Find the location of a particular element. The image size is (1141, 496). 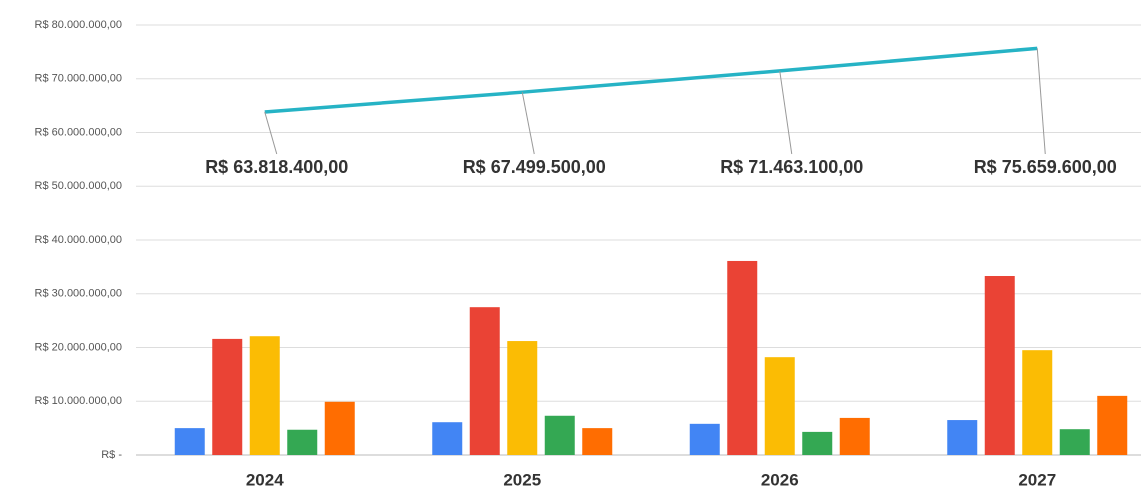

y-tick-label: R$ 20.000.000,00 is located at coordinates (78, 347).